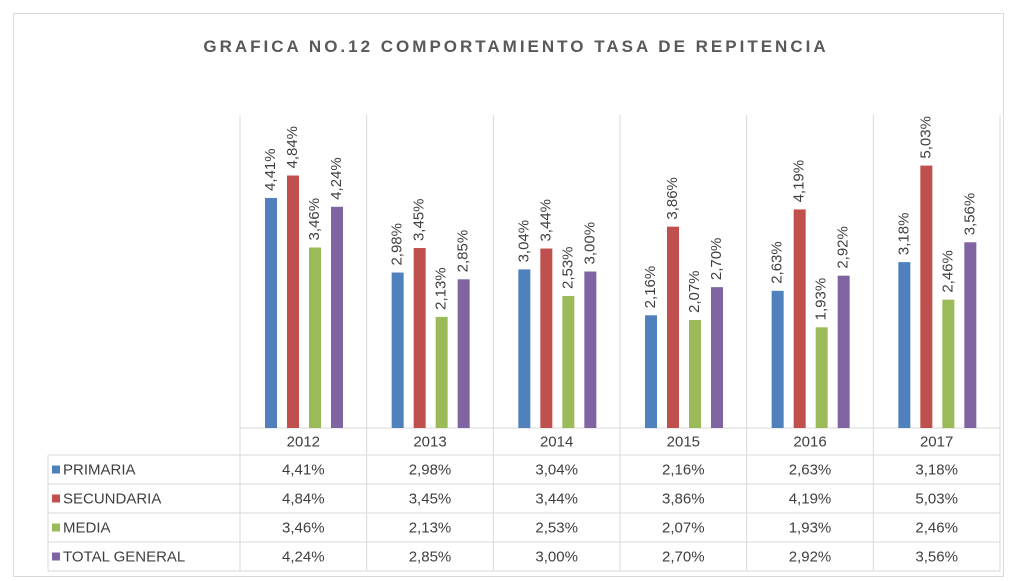  Describe the element at coordinates (270, 169) in the screenshot. I see `data-label: 4,41%` at that location.